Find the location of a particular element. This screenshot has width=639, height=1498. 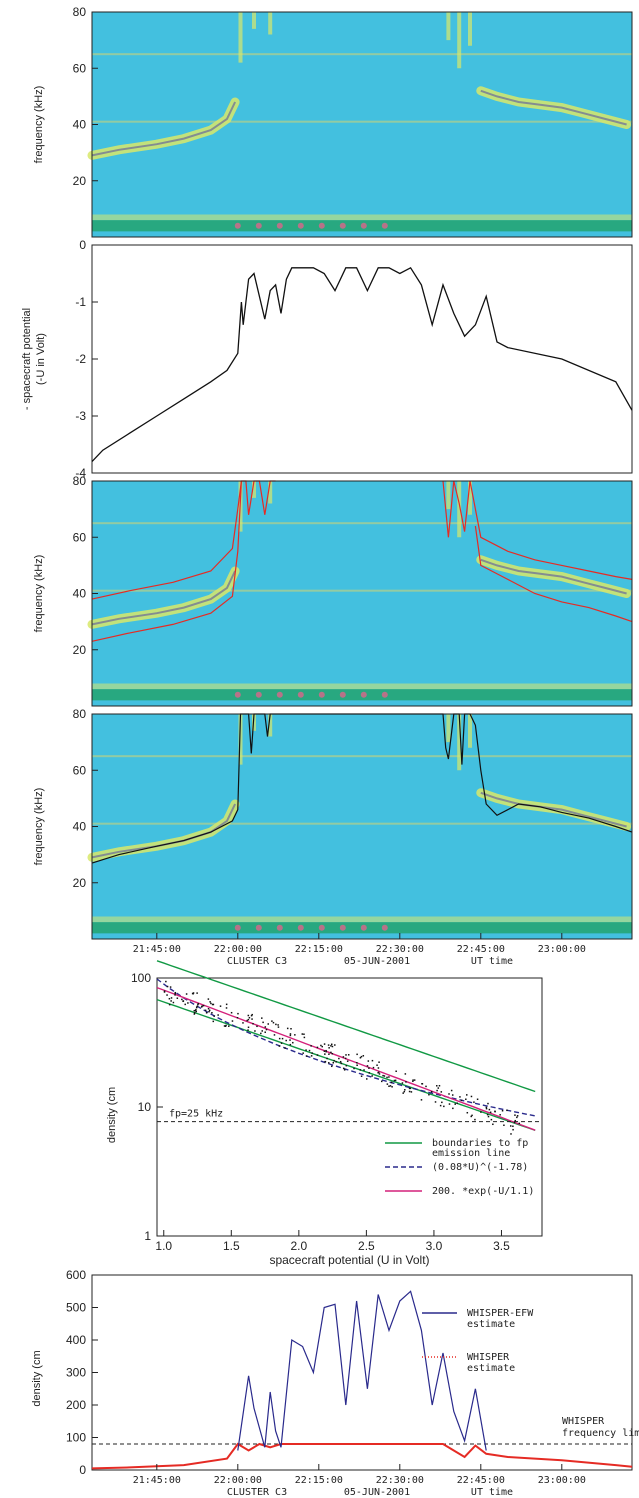

y-tick-label: 40 is located at coordinates (80, 125).